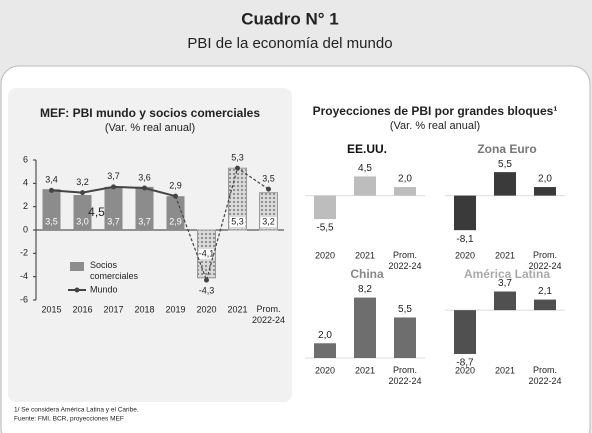  What do you see at coordinates (150, 128) in the screenshot?
I see `chart-subtitle: (Var. % real anual)` at bounding box center [150, 128].